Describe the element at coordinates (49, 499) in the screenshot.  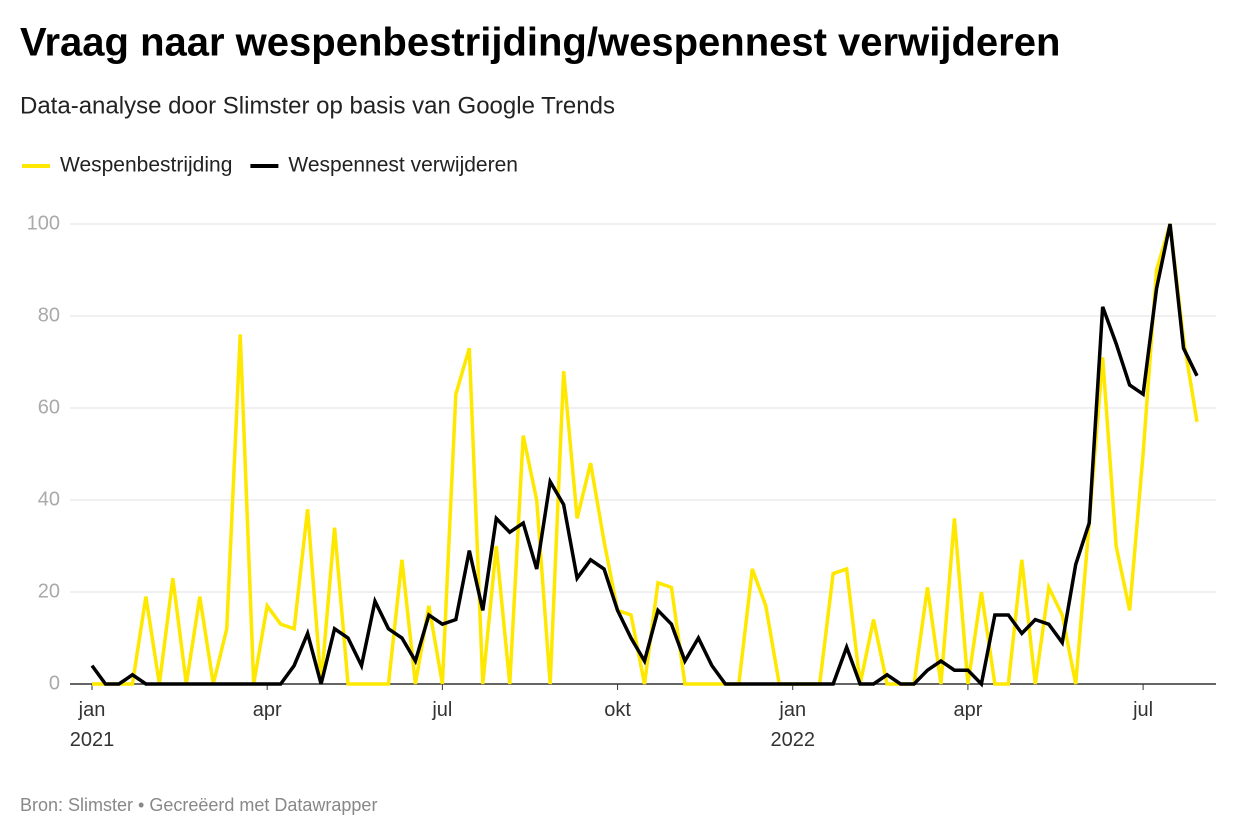
I see `y-tick-label: 40` at that location.